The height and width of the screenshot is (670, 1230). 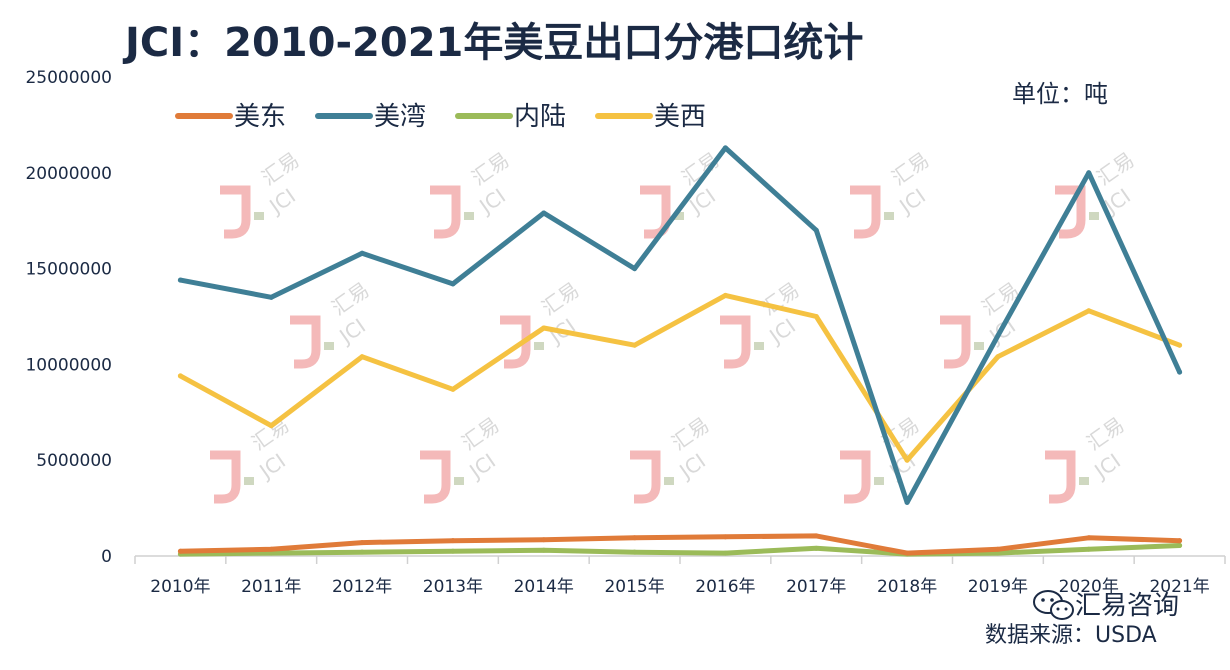 I want to click on legend-label: 美湾, so click(x=400, y=117).